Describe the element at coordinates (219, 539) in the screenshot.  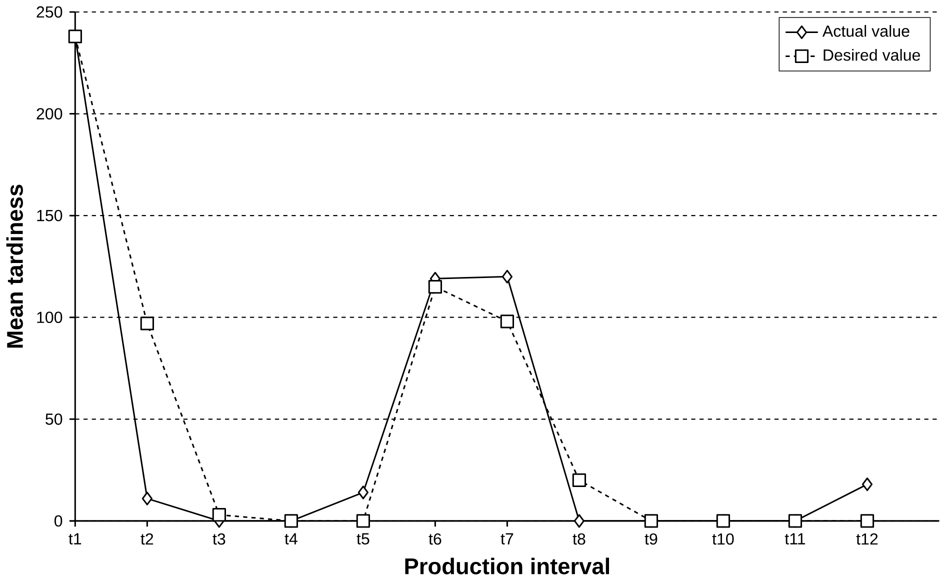
I see `x-tick-label: t3` at that location.